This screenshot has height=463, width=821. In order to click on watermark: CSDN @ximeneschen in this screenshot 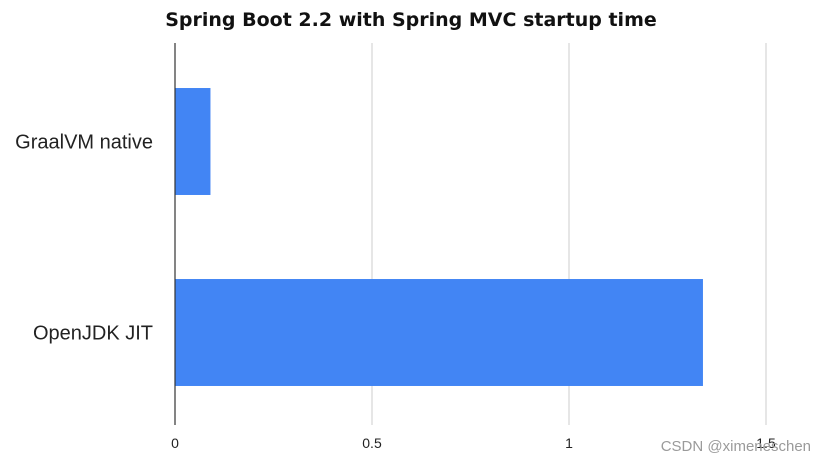, I will do `click(736, 446)`.